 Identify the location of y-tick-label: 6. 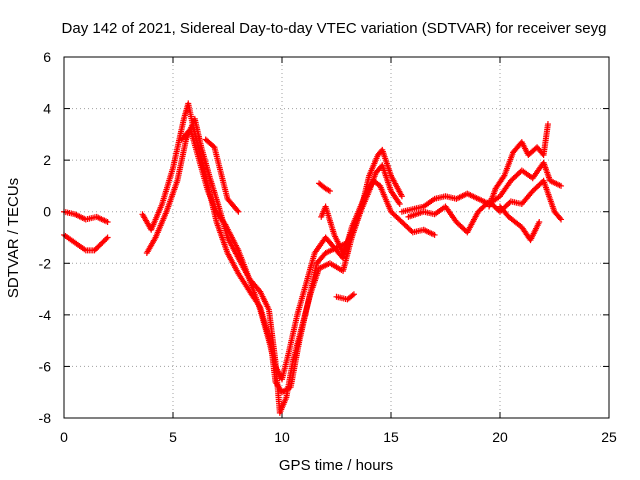
(47, 57).